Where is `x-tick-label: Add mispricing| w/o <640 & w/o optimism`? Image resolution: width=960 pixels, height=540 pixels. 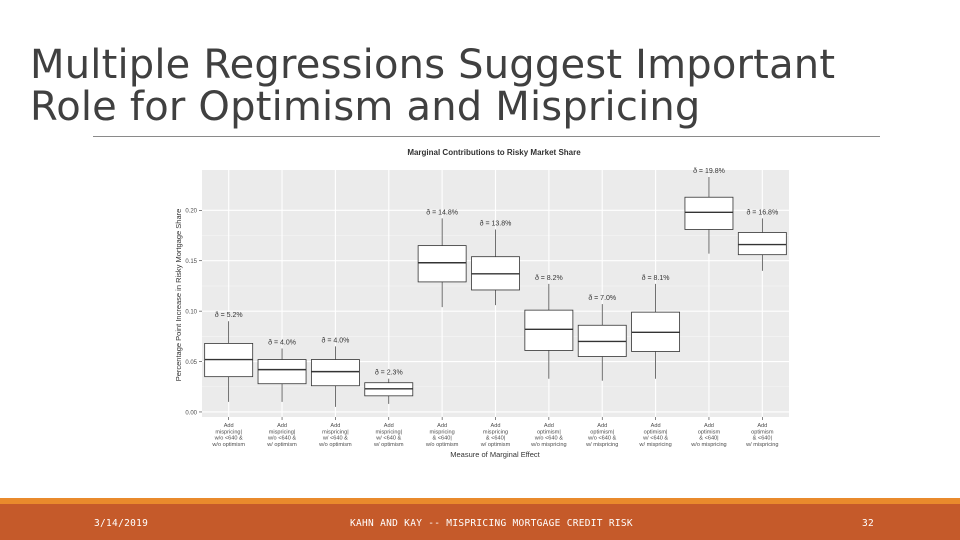 x-tick-label: Add mispricing| w/o <640 & w/o optimism is located at coordinates (228, 435).